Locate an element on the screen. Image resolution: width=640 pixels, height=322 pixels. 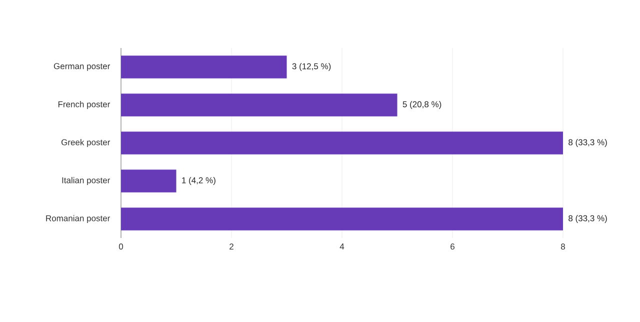
data-label: 3 (12,5 %) is located at coordinates (311, 67).